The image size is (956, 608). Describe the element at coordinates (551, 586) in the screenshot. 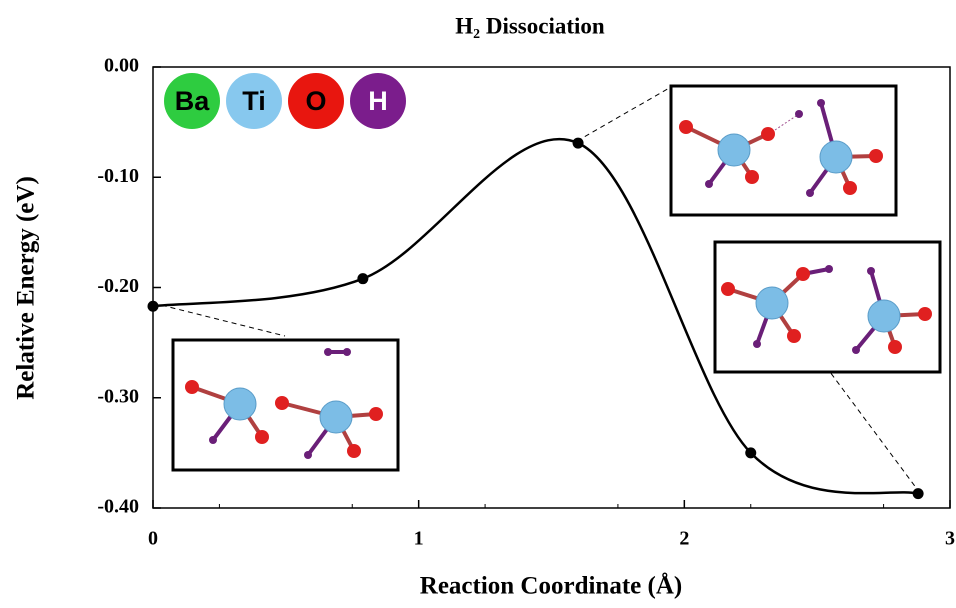

I see `x-axis-label: Reaction Coordinate (Å)` at that location.